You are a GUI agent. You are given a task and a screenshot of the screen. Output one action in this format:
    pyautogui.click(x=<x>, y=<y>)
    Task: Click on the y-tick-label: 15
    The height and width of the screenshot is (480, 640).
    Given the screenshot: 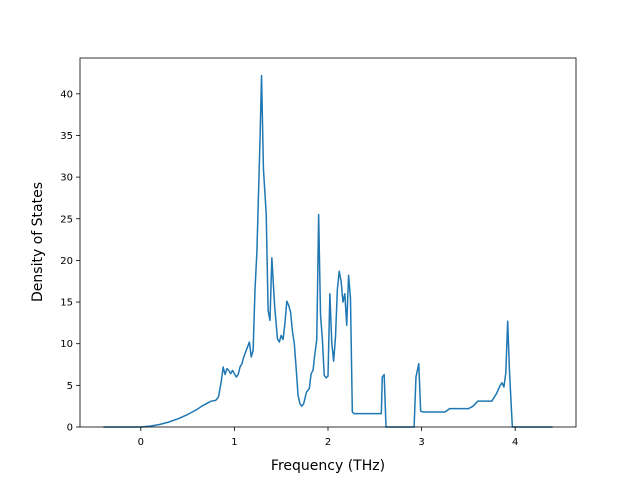 What is the action you would take?
    pyautogui.click(x=66, y=303)
    